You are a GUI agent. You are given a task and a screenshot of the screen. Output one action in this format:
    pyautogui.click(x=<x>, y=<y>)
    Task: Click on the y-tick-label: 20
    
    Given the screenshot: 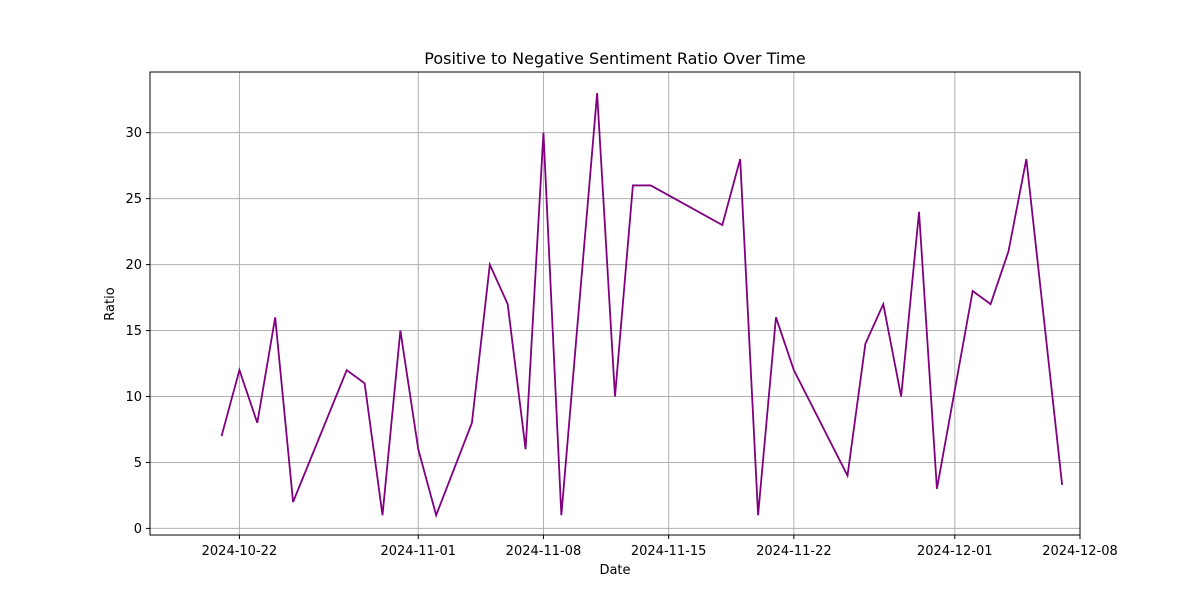 What is the action you would take?
    pyautogui.click(x=133, y=265)
    